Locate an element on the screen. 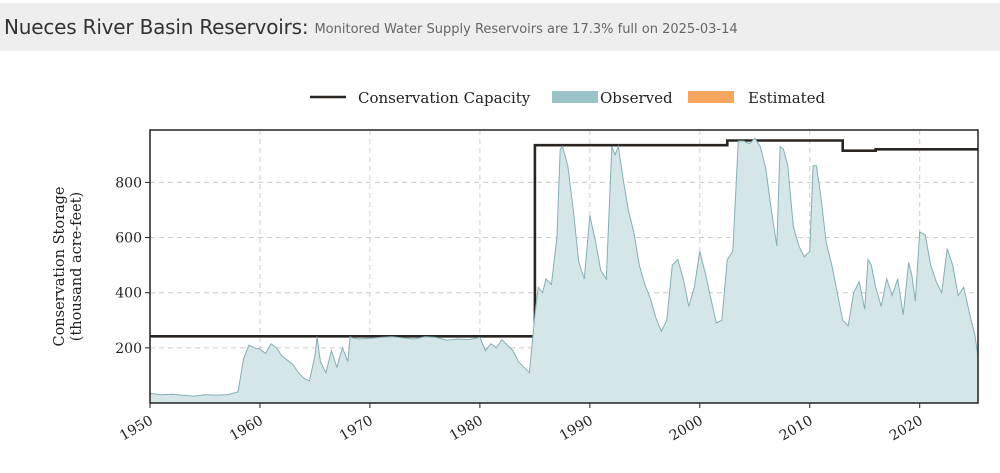 The height and width of the screenshot is (473, 1000). x-tick-label: 1980 is located at coordinates (466, 429).